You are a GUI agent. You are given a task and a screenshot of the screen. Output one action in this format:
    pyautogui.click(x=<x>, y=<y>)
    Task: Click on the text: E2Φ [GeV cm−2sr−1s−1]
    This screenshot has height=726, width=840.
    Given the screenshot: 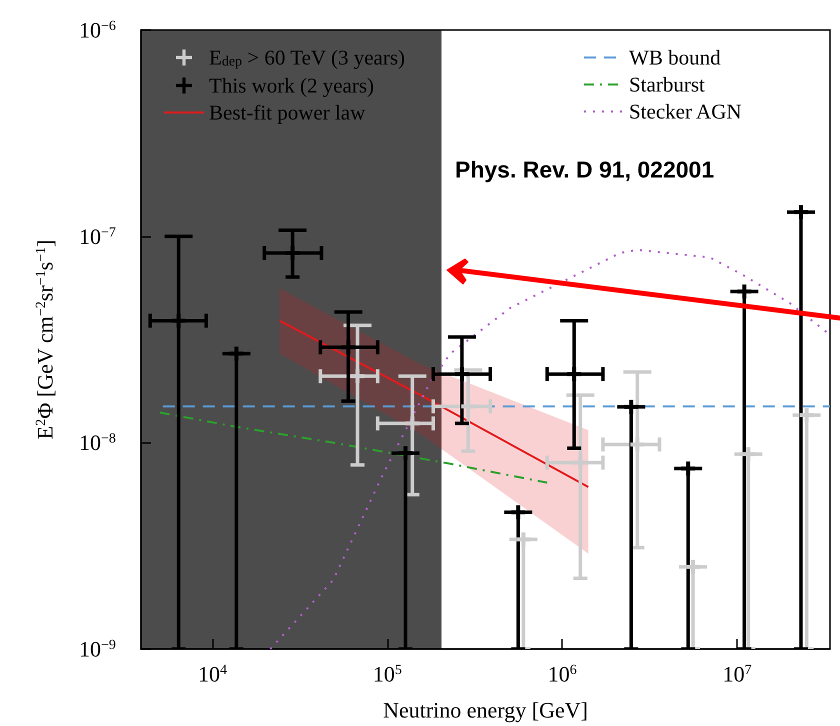 What is the action you would take?
    pyautogui.click(x=45, y=340)
    